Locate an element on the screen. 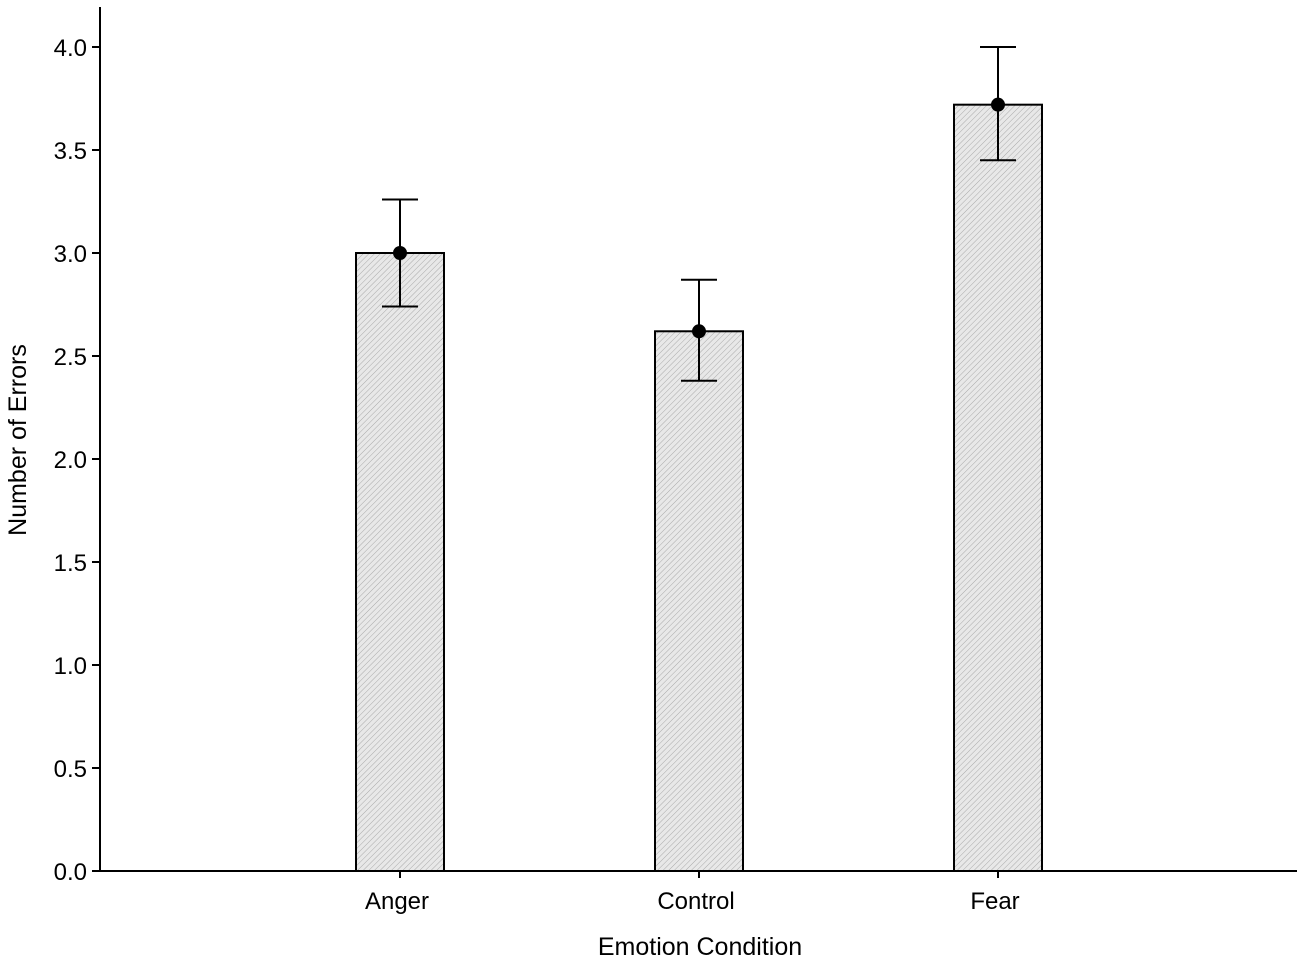 The height and width of the screenshot is (964, 1306). x-tick-label-control: Control is located at coordinates (695, 901).